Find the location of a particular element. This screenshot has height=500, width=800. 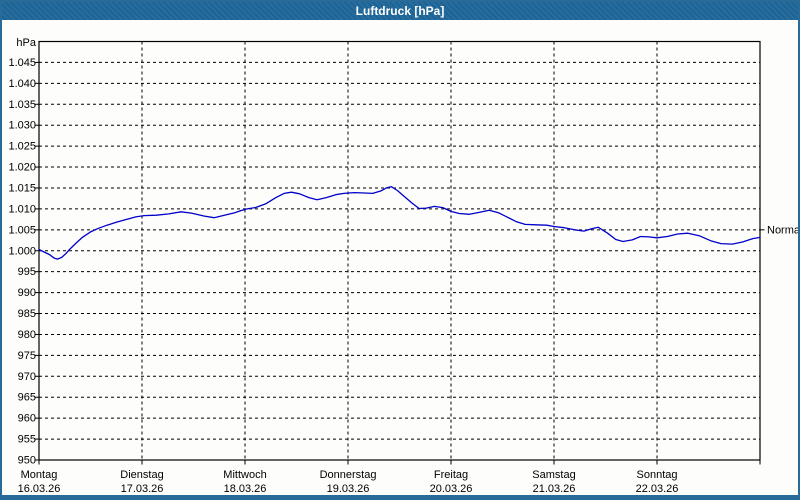

y-tick-label: 980 is located at coordinates (27, 335).